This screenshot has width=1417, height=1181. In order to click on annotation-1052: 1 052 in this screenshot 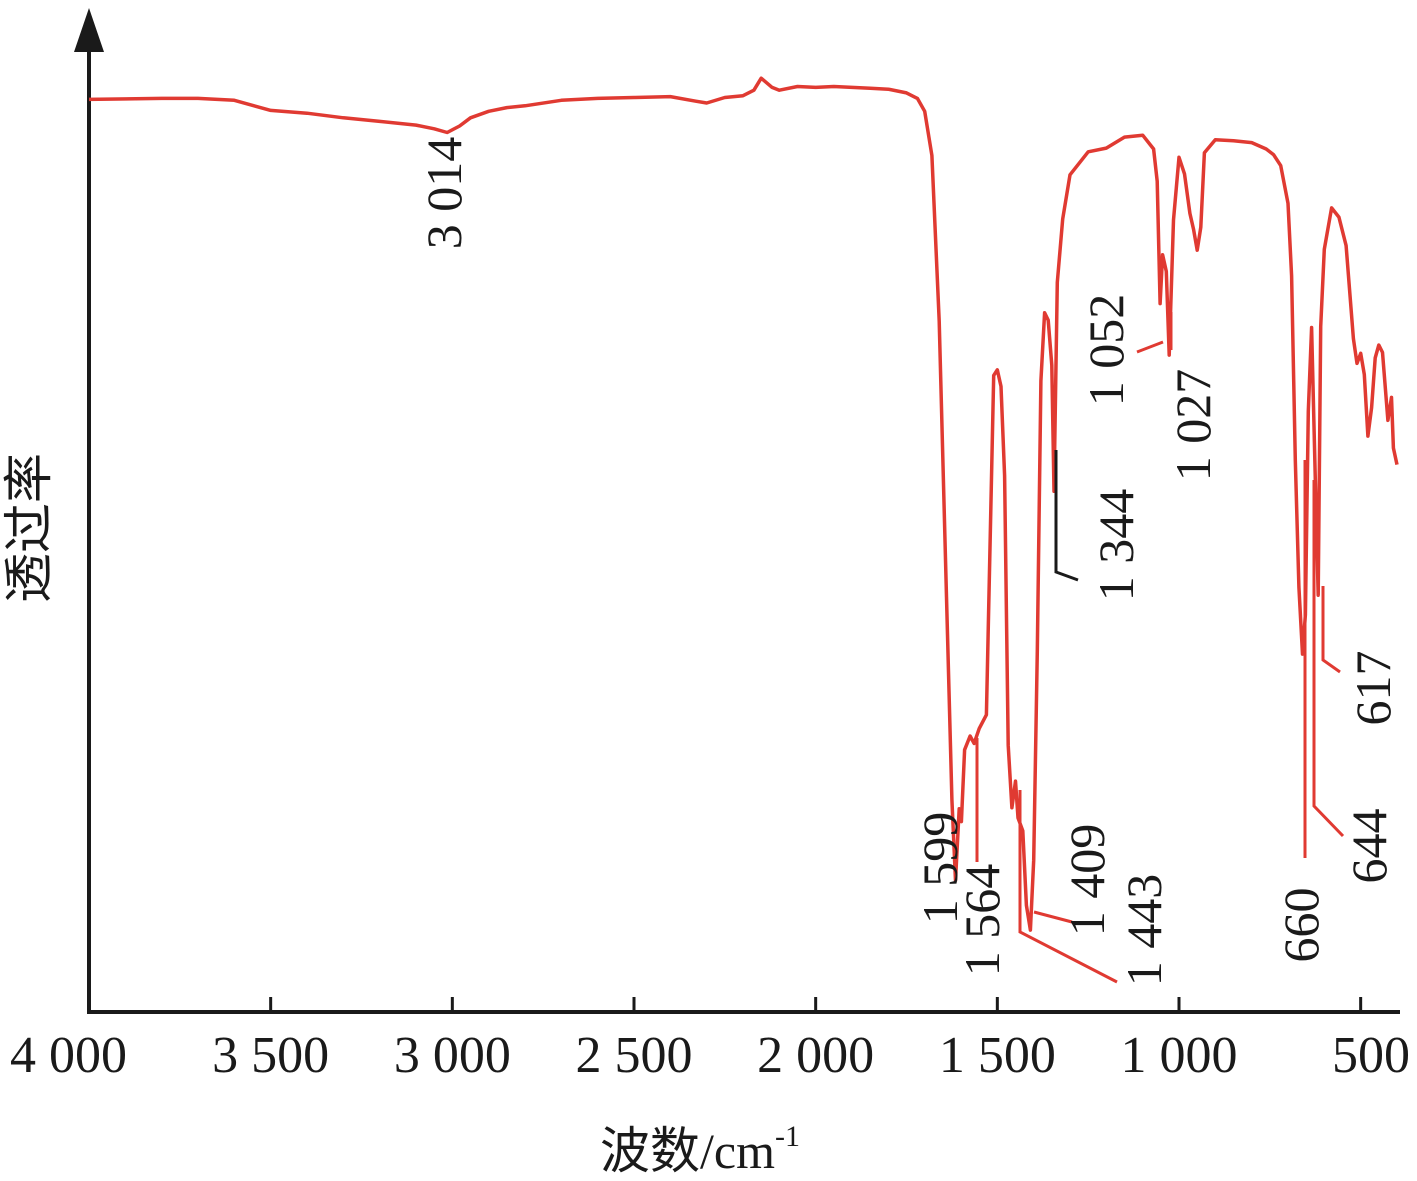, I will do `click(1106, 350)`.